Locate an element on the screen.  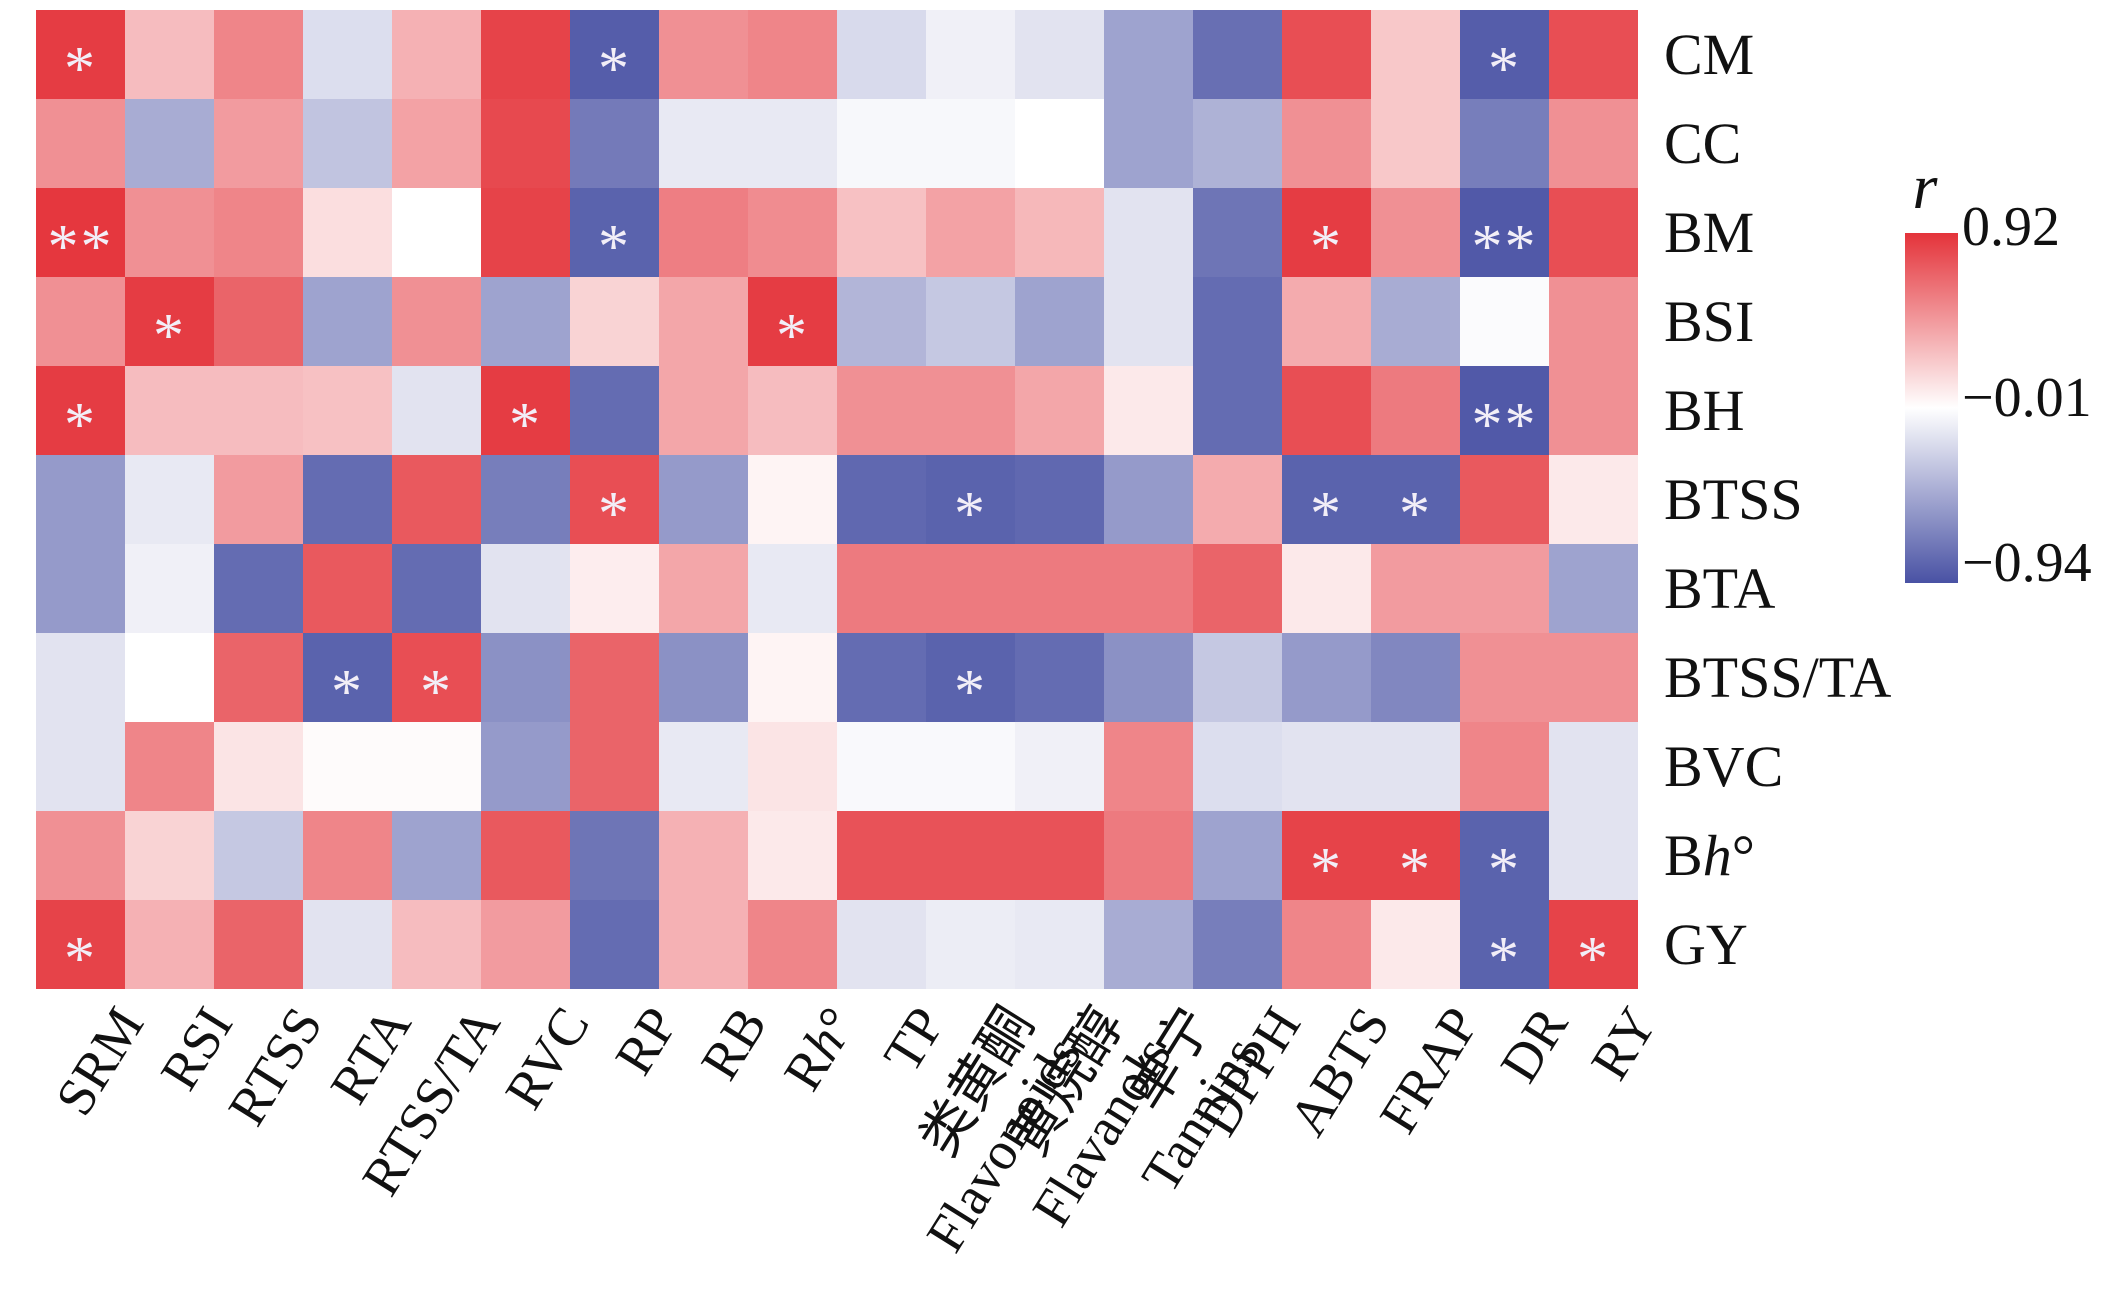
row-label: CM is located at coordinates (1709, 54).